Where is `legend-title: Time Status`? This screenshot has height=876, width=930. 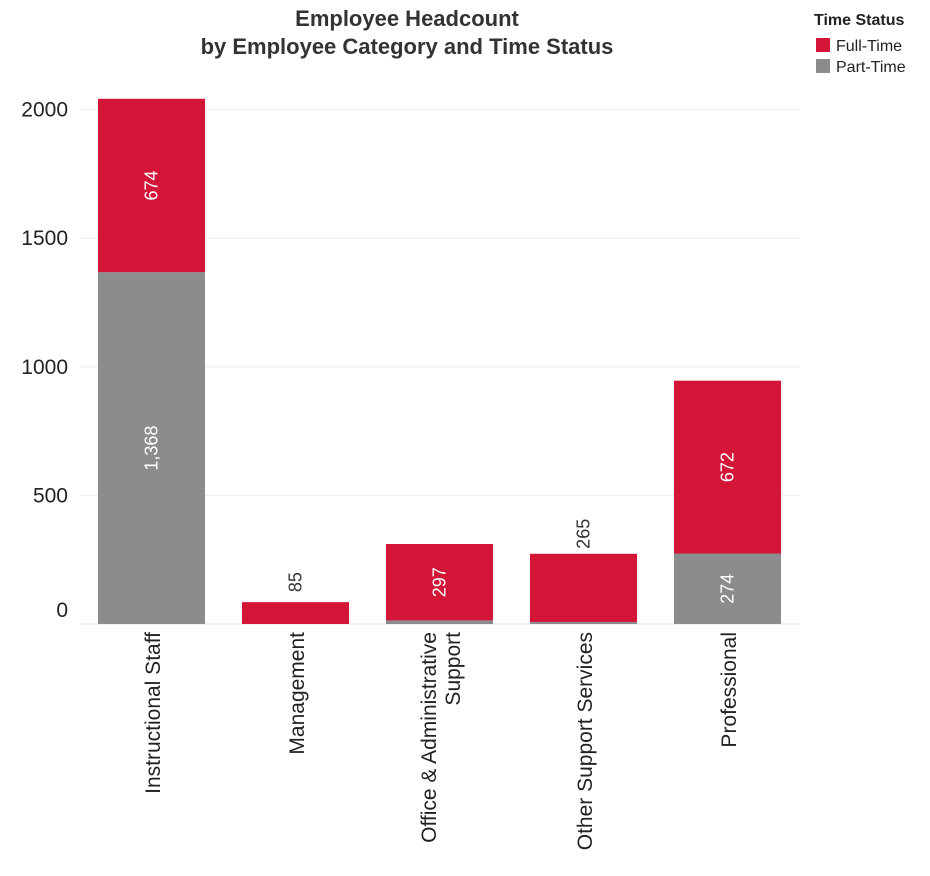 legend-title: Time Status is located at coordinates (859, 20).